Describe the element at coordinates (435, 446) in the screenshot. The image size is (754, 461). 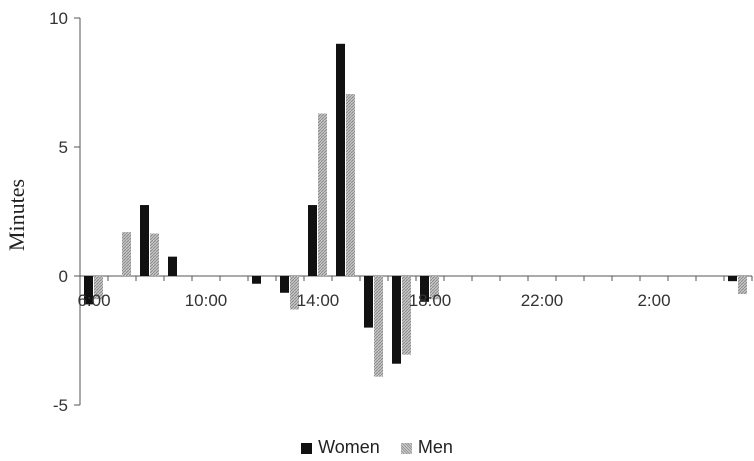
I see `legend-label-men: Men` at that location.